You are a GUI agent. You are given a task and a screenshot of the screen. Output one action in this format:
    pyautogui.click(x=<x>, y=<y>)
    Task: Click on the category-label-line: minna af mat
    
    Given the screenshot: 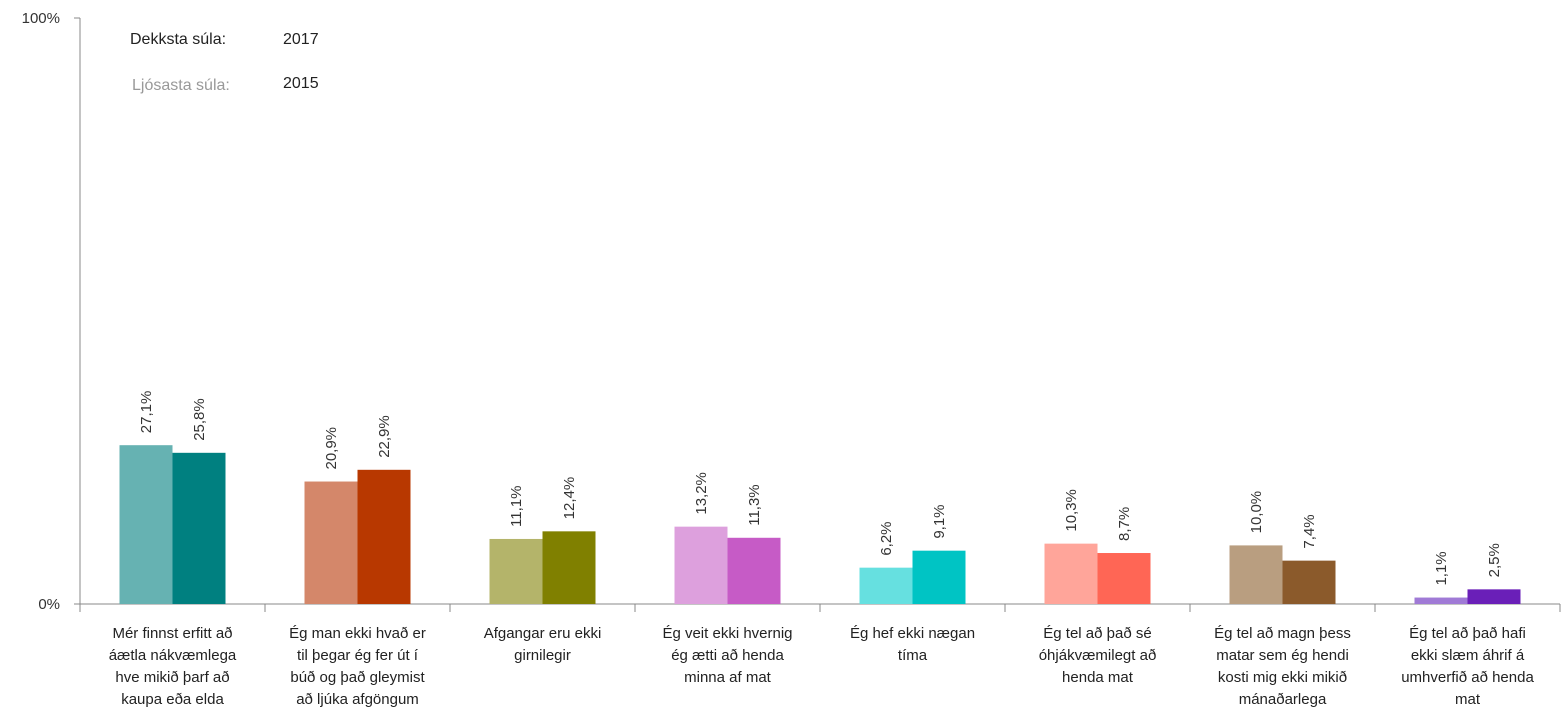 What is the action you would take?
    pyautogui.click(x=728, y=677)
    